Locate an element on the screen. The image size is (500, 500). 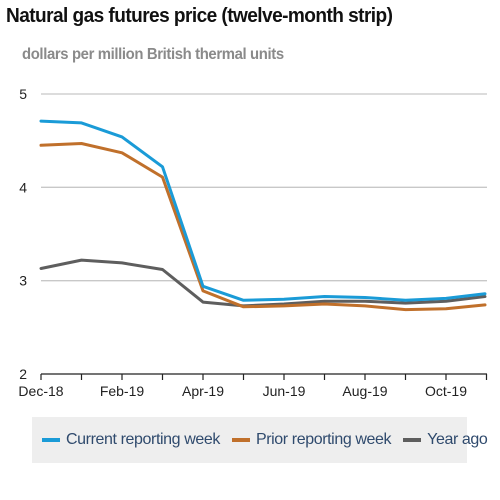
y-tick-label-2: 2 is located at coordinates (23, 374).